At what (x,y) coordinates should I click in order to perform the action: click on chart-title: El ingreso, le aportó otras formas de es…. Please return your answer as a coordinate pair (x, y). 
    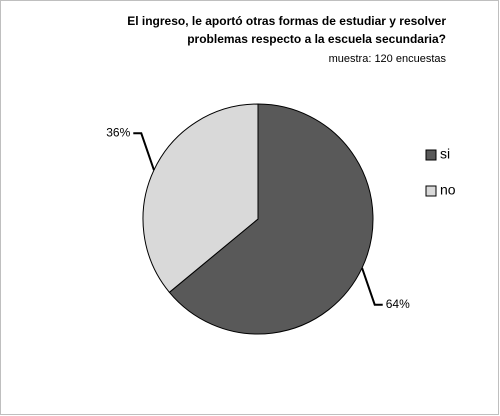
    Looking at the image, I should click on (286, 21).